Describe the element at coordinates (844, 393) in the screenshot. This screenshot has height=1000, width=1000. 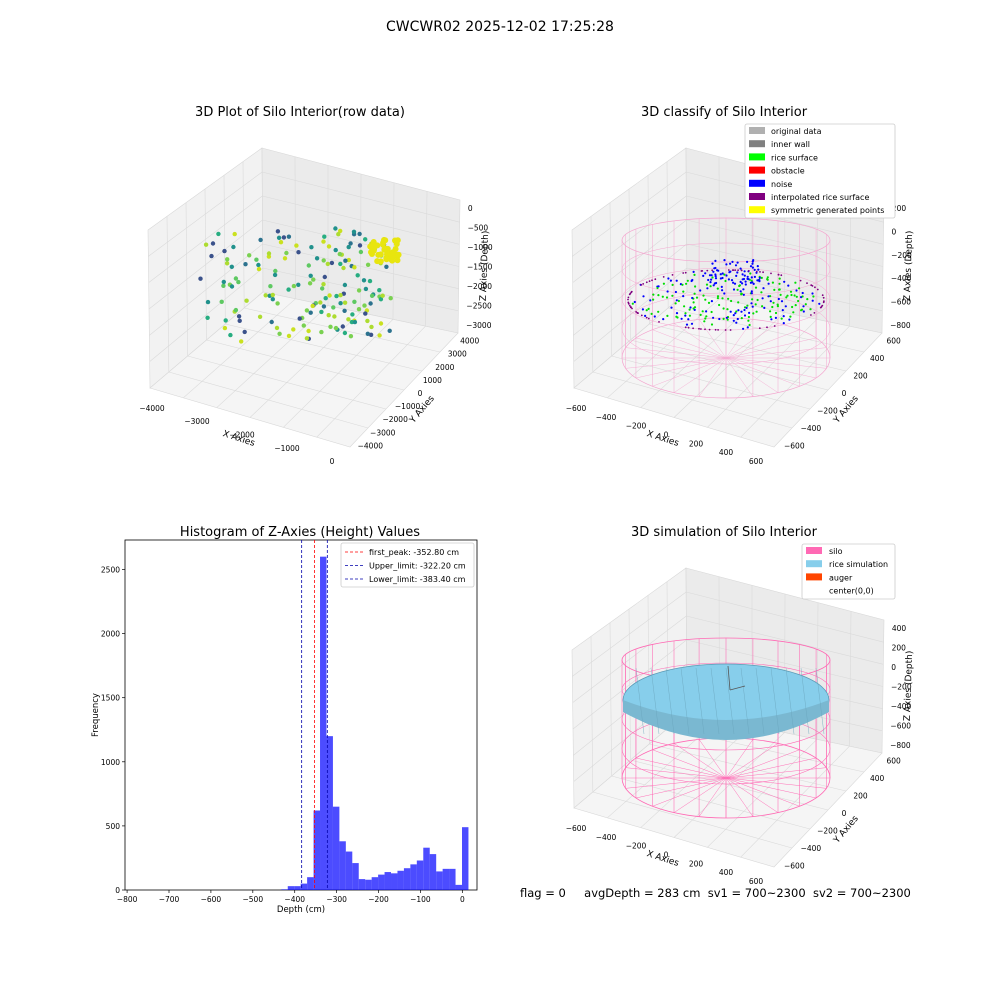
I see `y-tick-label: 0` at that location.